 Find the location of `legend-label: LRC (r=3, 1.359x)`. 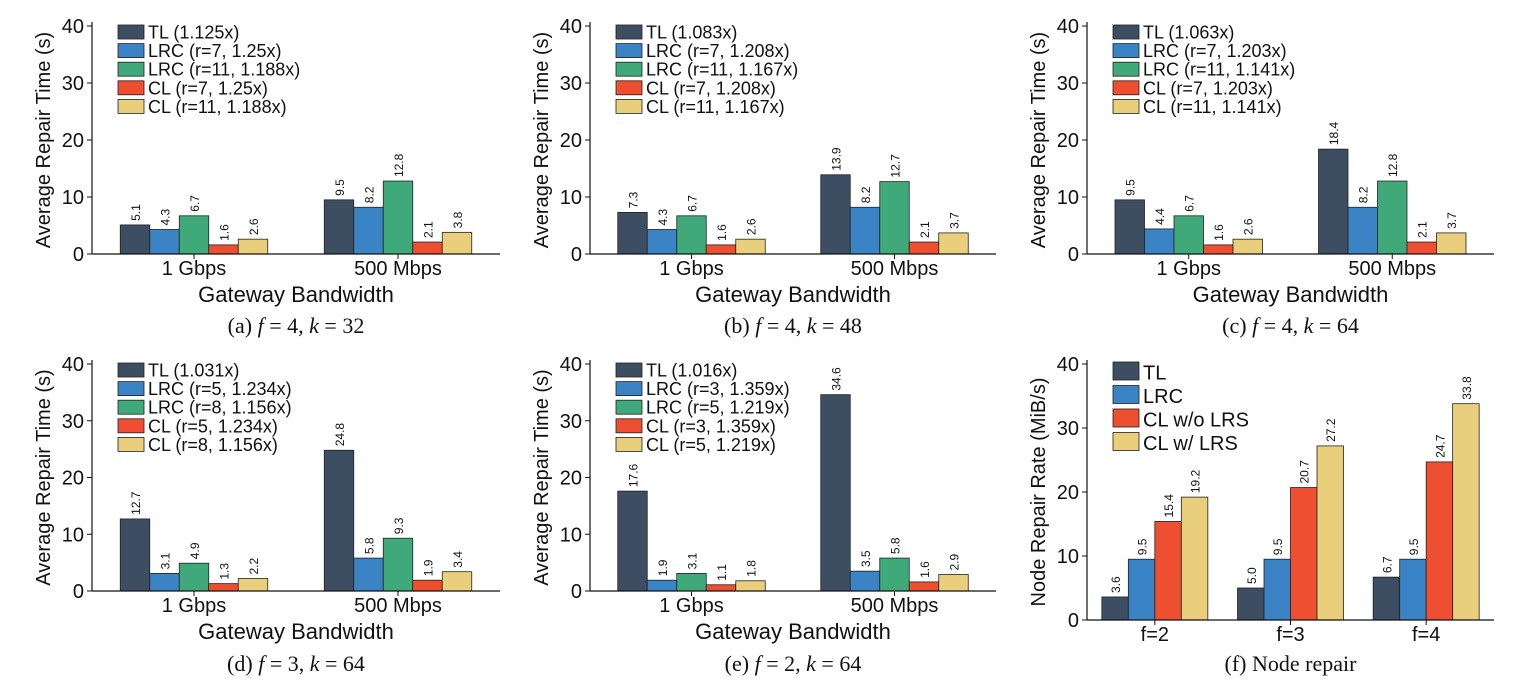

legend-label: LRC (r=3, 1.359x) is located at coordinates (718, 389).